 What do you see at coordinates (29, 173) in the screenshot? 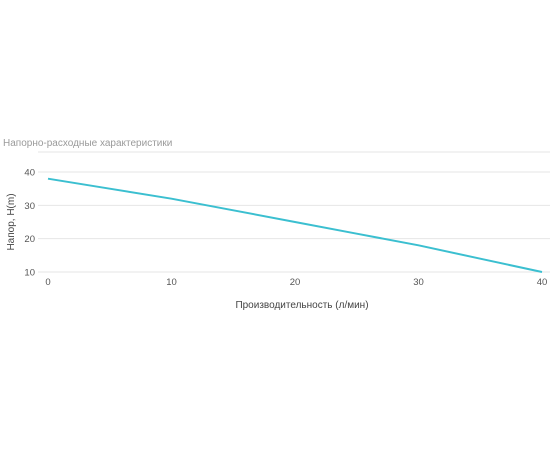
I see `y-tick-label: 40` at bounding box center [29, 173].